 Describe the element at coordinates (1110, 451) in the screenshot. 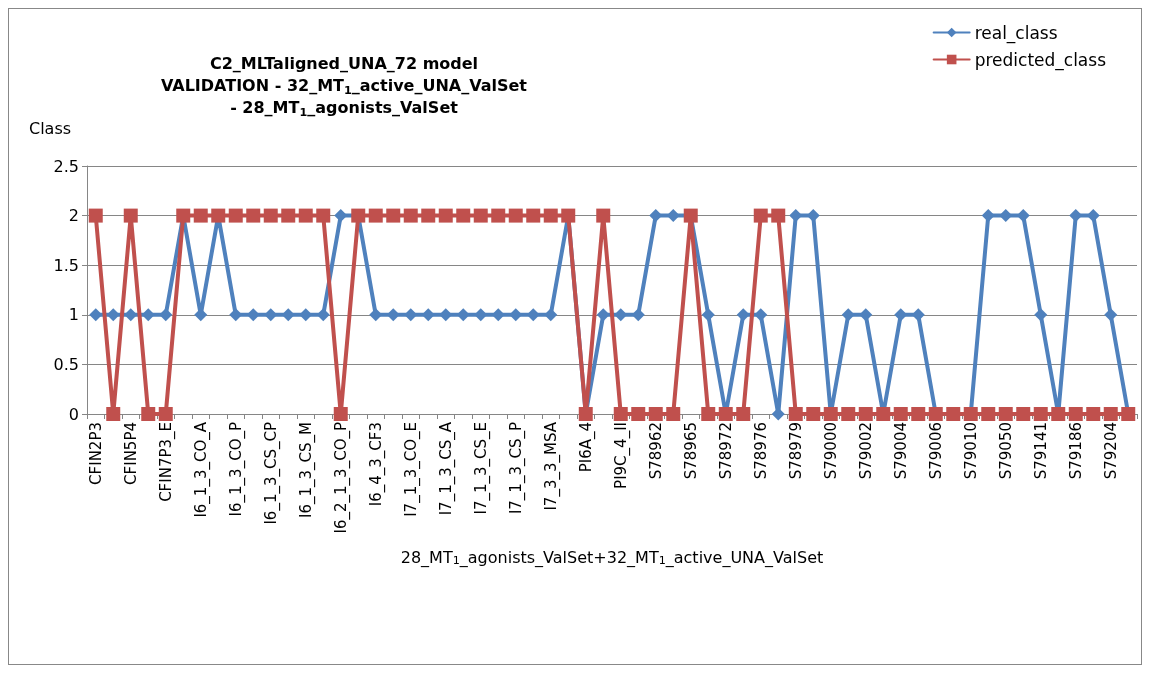

I see `x-tick-label: S79204` at that location.